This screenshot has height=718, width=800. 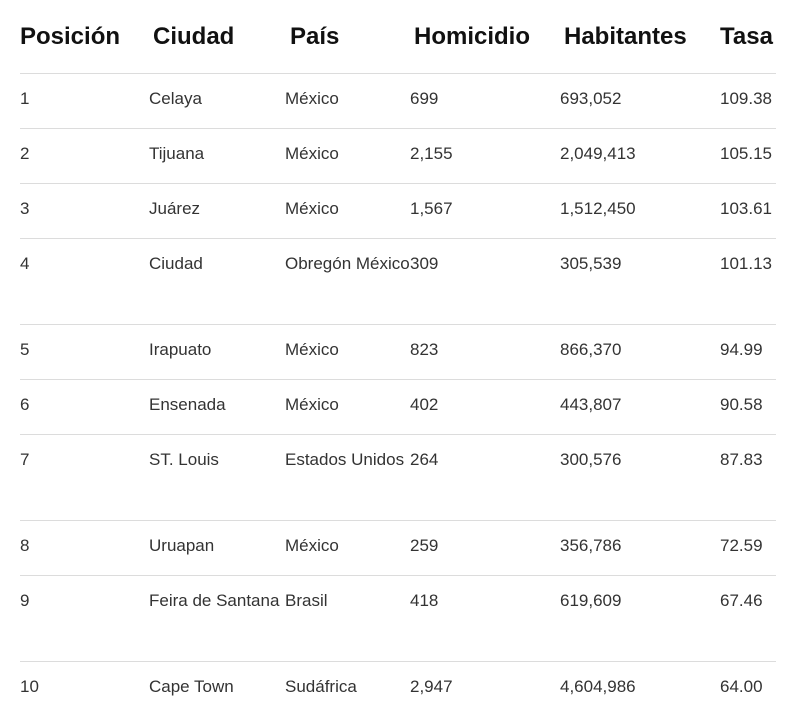 I want to click on cell-text: 4,604,986, so click(x=598, y=686).